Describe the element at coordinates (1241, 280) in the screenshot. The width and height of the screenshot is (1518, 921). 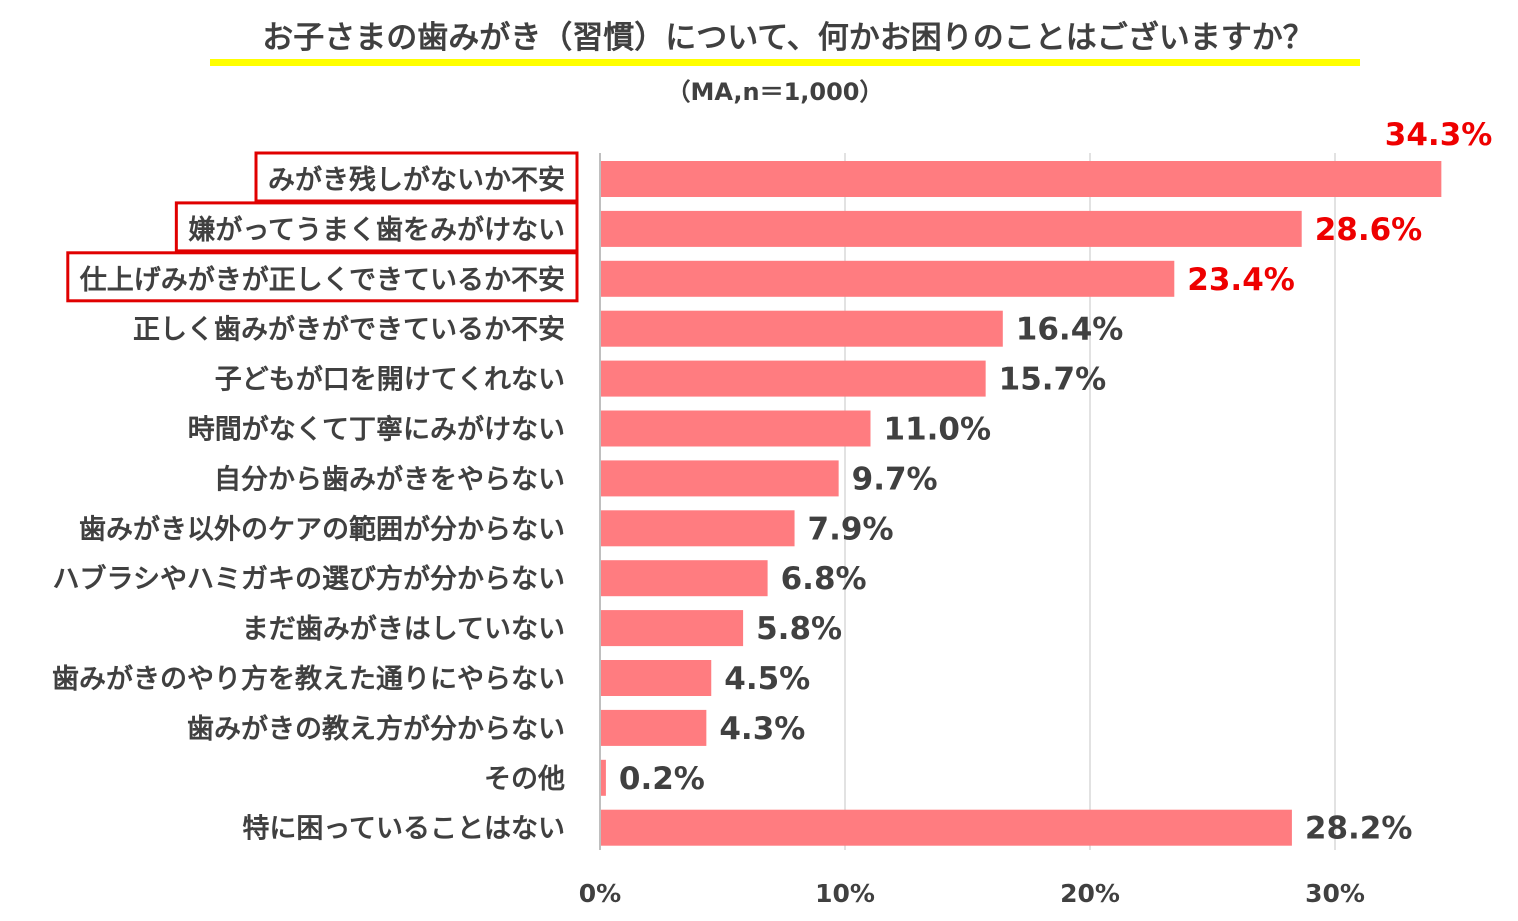
I see `value-label: 23.4%` at that location.